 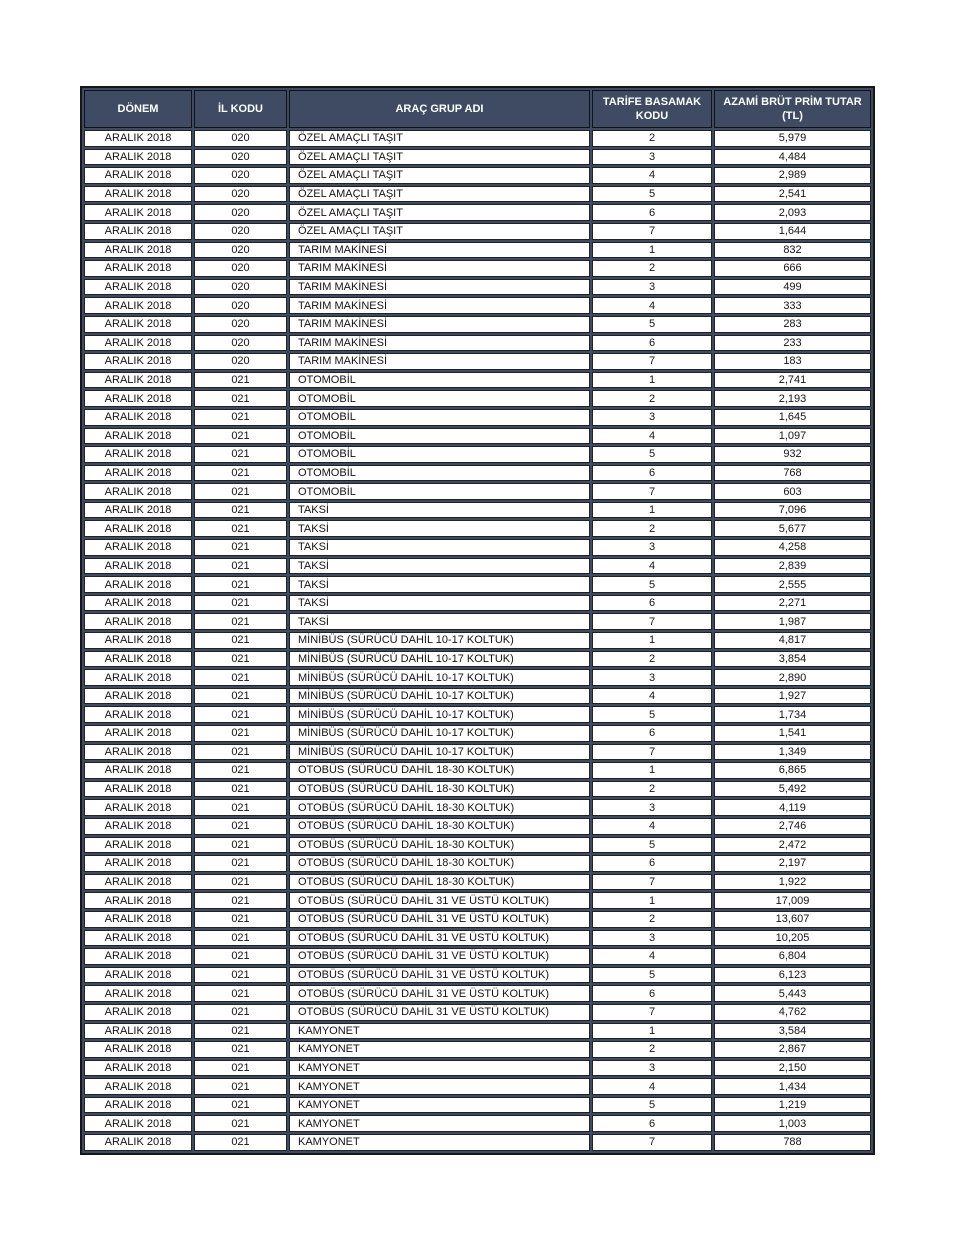 What do you see at coordinates (477, 584) in the screenshot?
I see `table-row: ARALIK 2018 021 TAKSİ 5 2,555` at bounding box center [477, 584].